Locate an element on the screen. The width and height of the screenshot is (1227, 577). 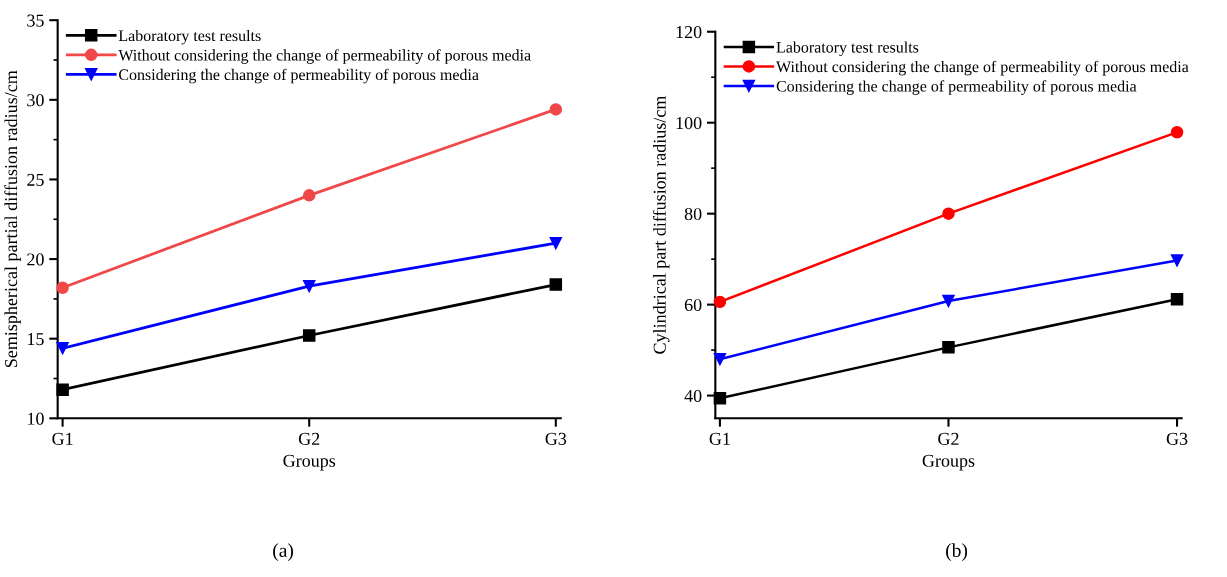
y-tick-label: 100 is located at coordinates (689, 123).